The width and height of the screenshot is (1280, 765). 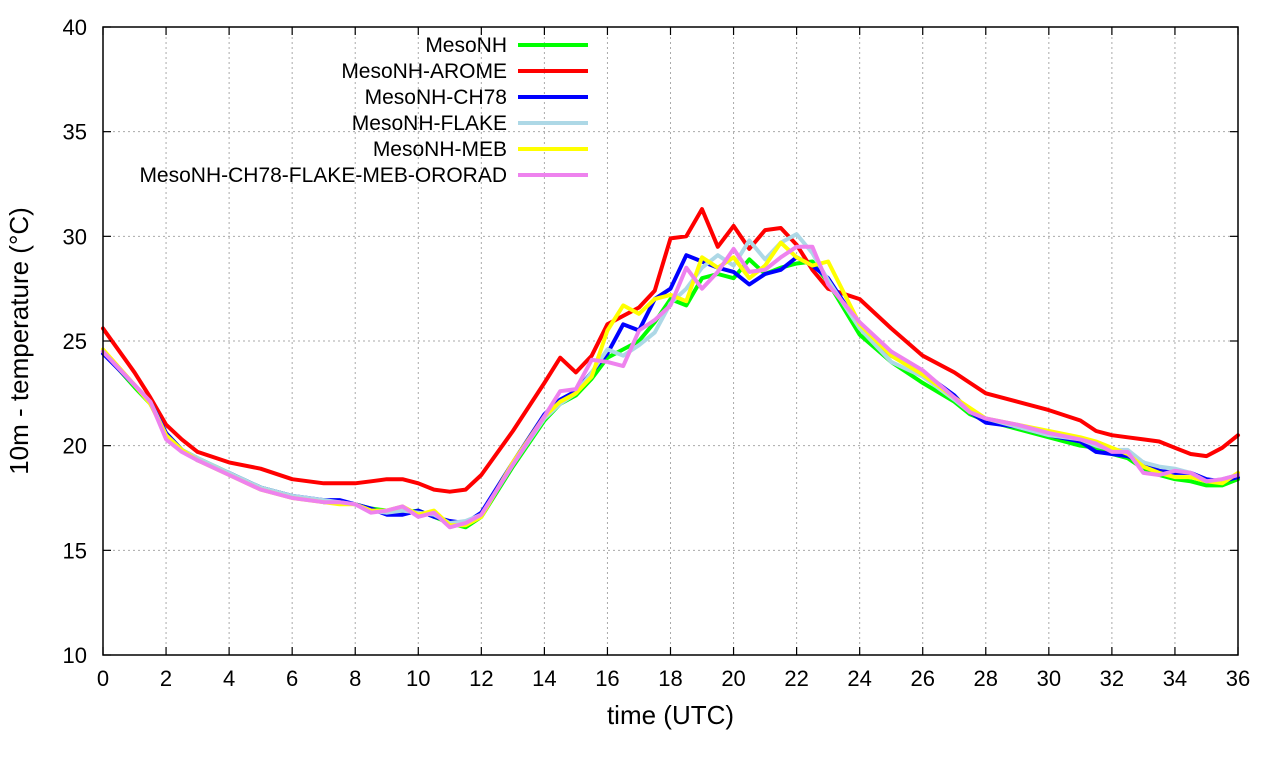 What do you see at coordinates (229, 678) in the screenshot?
I see `x-tick-label: 4` at bounding box center [229, 678].